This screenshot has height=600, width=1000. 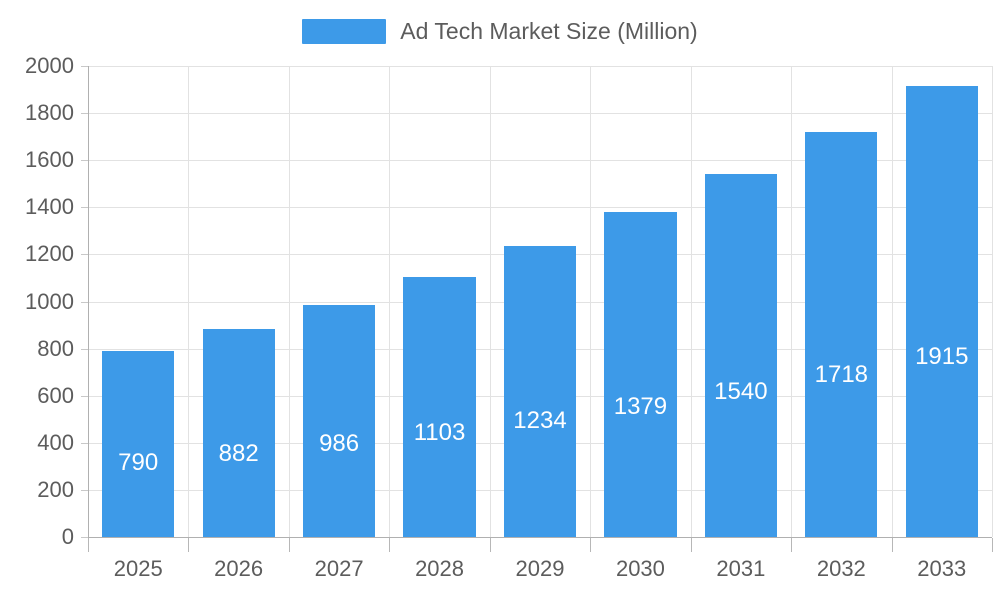 What do you see at coordinates (55, 348) in the screenshot?
I see `y-axis-tick-label: 800` at bounding box center [55, 348].